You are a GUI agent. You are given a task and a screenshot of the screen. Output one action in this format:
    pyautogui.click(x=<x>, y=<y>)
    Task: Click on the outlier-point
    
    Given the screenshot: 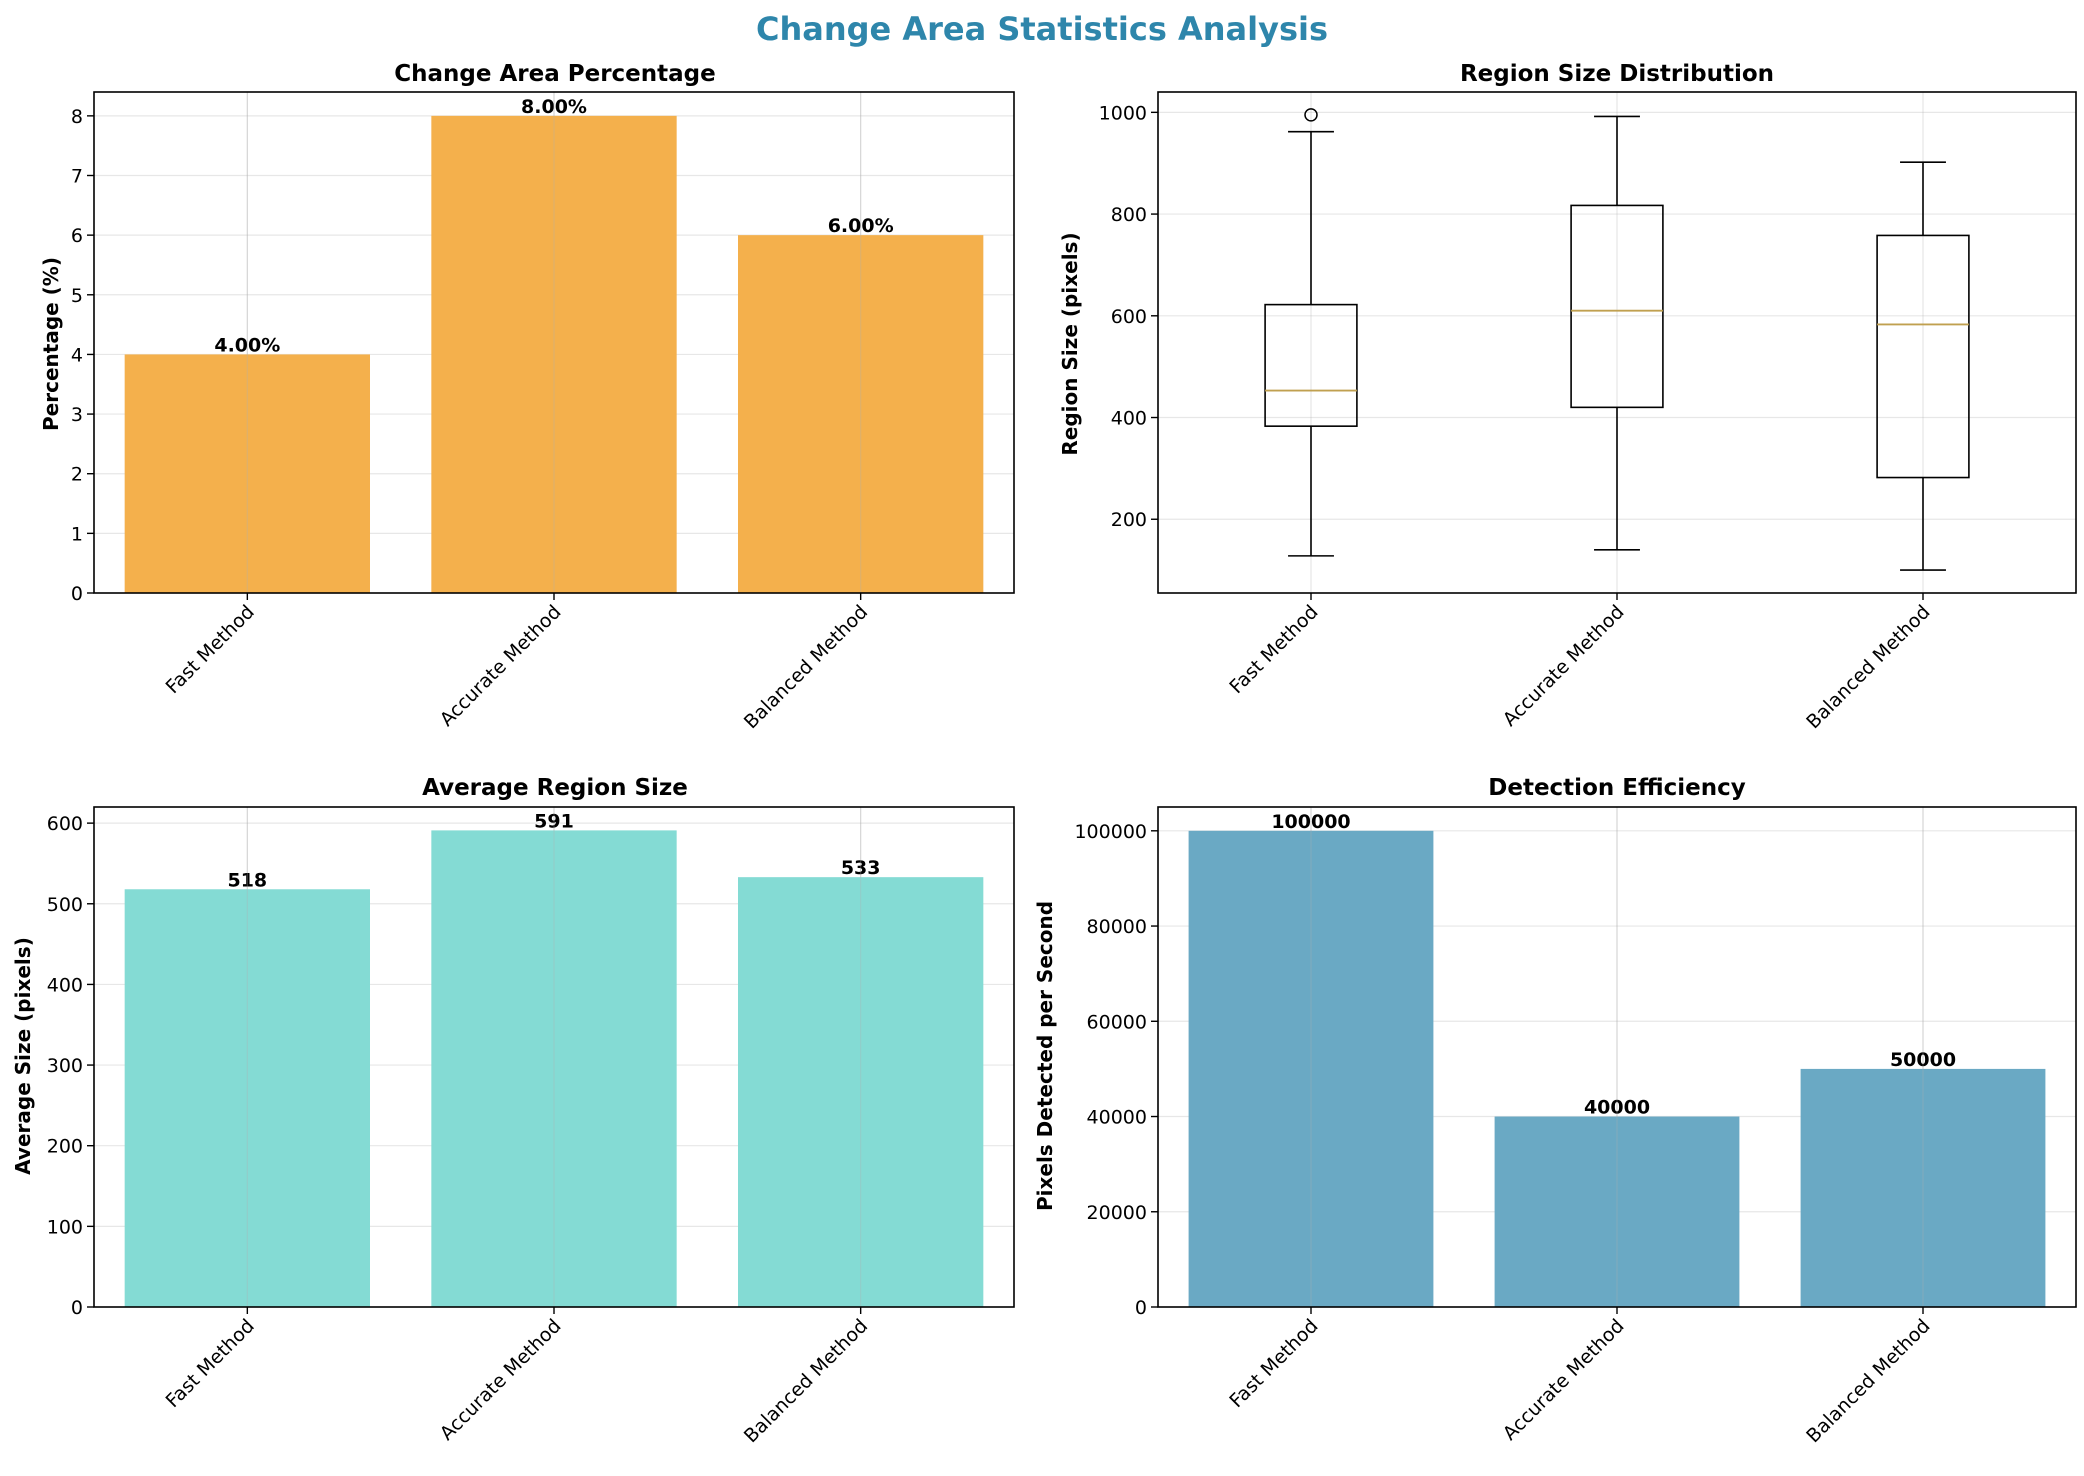 What is the action you would take?
    pyautogui.click(x=1311, y=115)
    